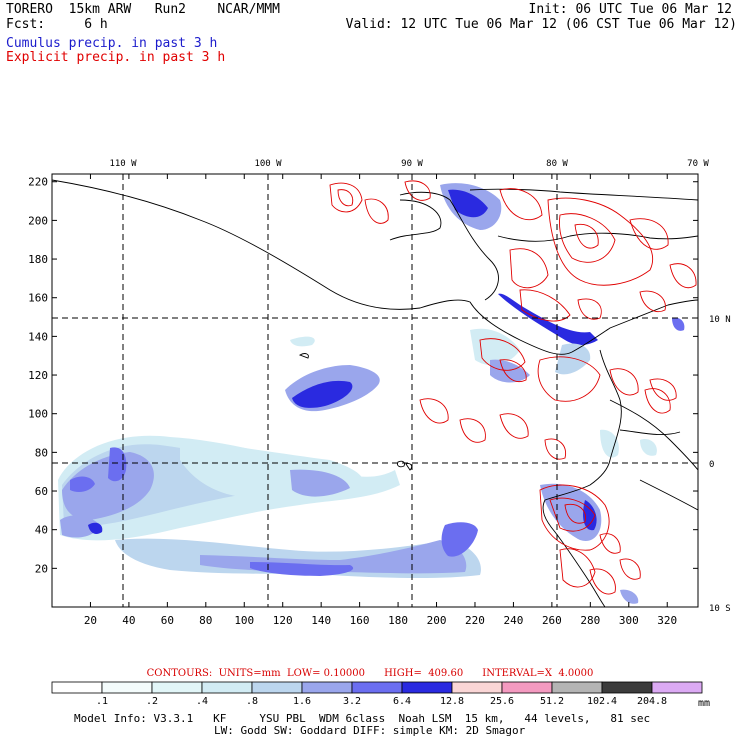  I want to click on latitude-label: 10 S, so click(720, 609).